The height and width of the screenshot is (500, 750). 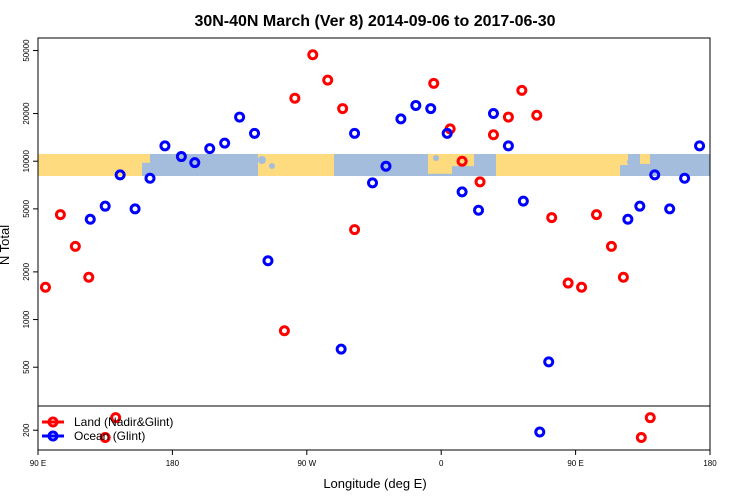 I want to click on x-axis: 90 E 180 90 W 0 90 E 180, so click(x=373, y=459).